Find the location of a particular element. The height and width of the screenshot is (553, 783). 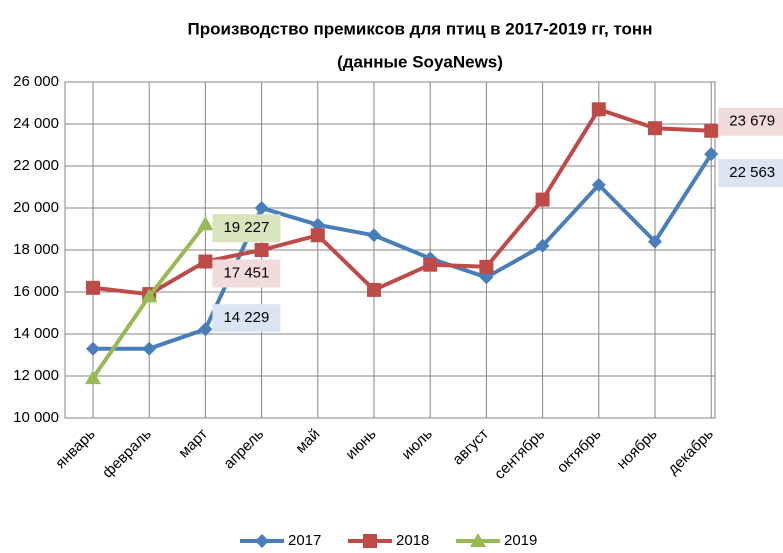

value-label: 14 229 is located at coordinates (246, 317).